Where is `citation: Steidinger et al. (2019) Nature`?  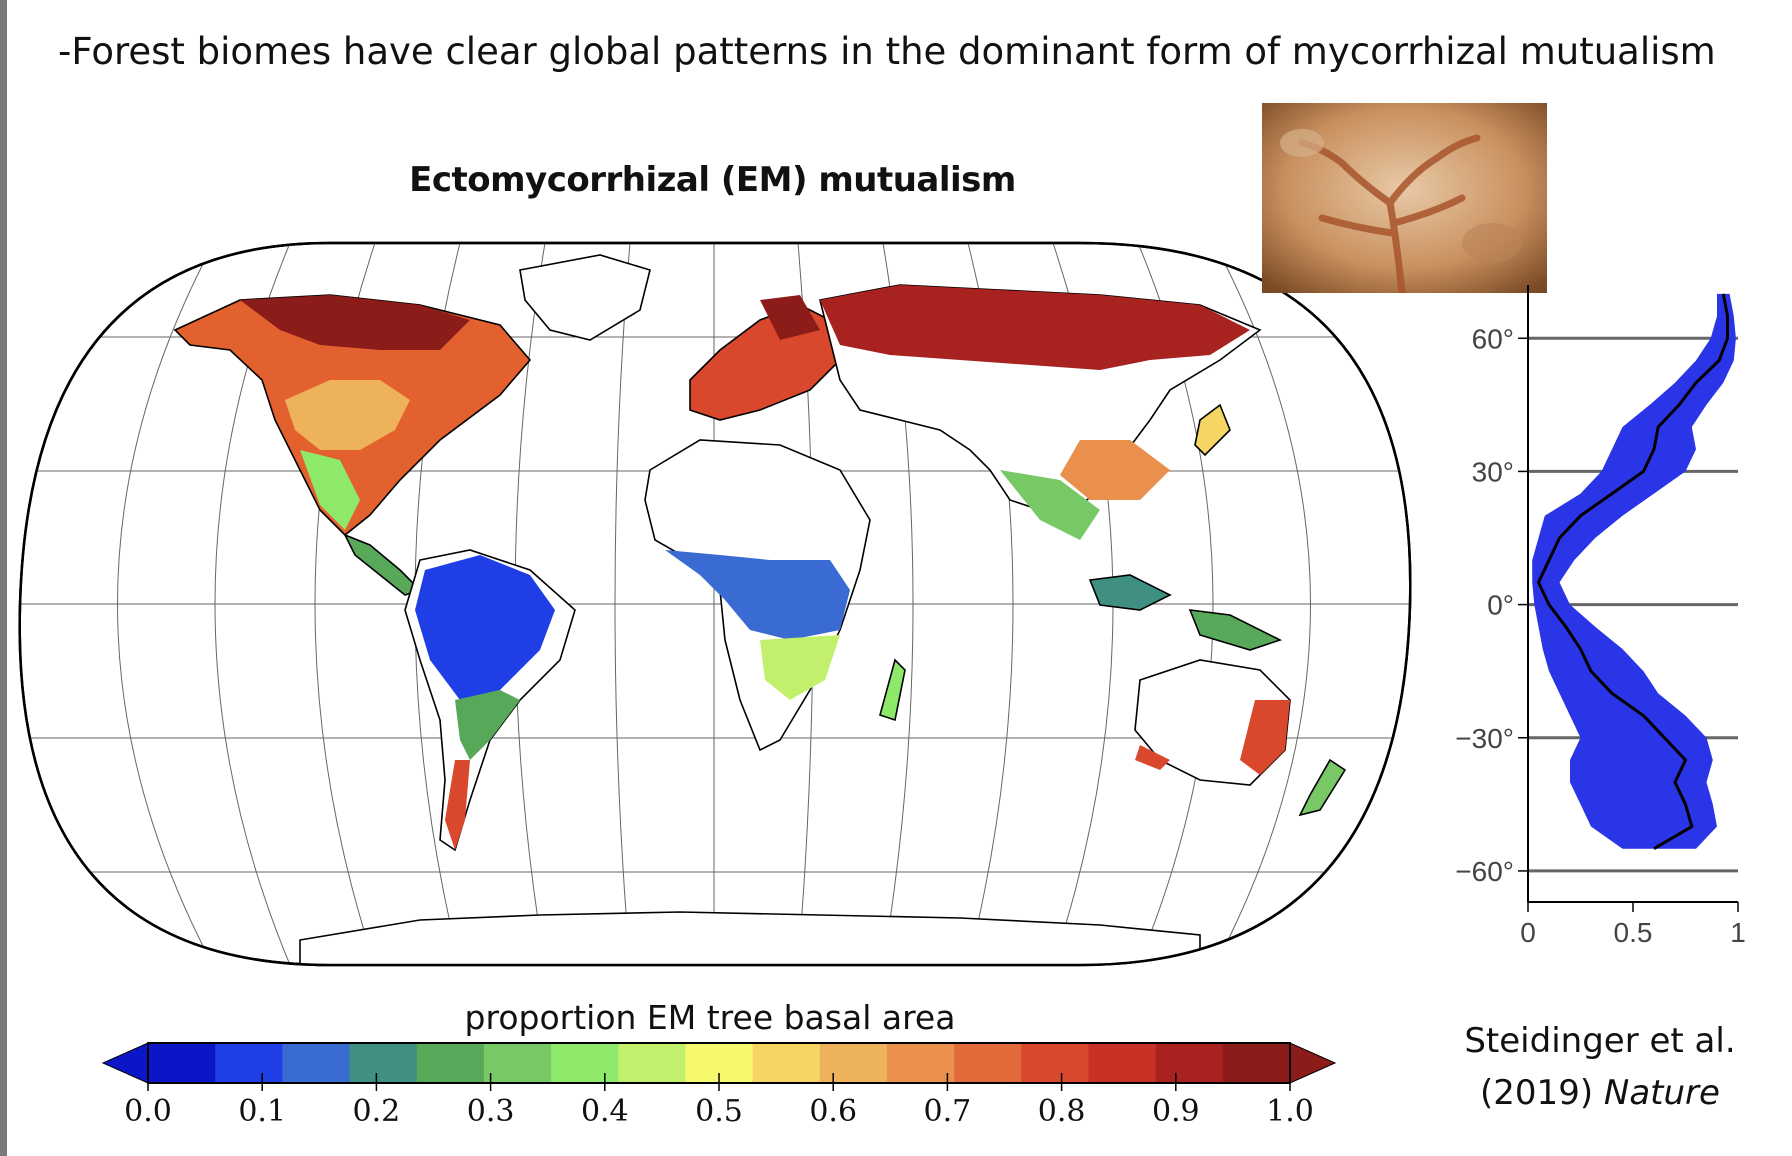
citation: Steidinger et al. (2019) Nature is located at coordinates (1600, 1067).